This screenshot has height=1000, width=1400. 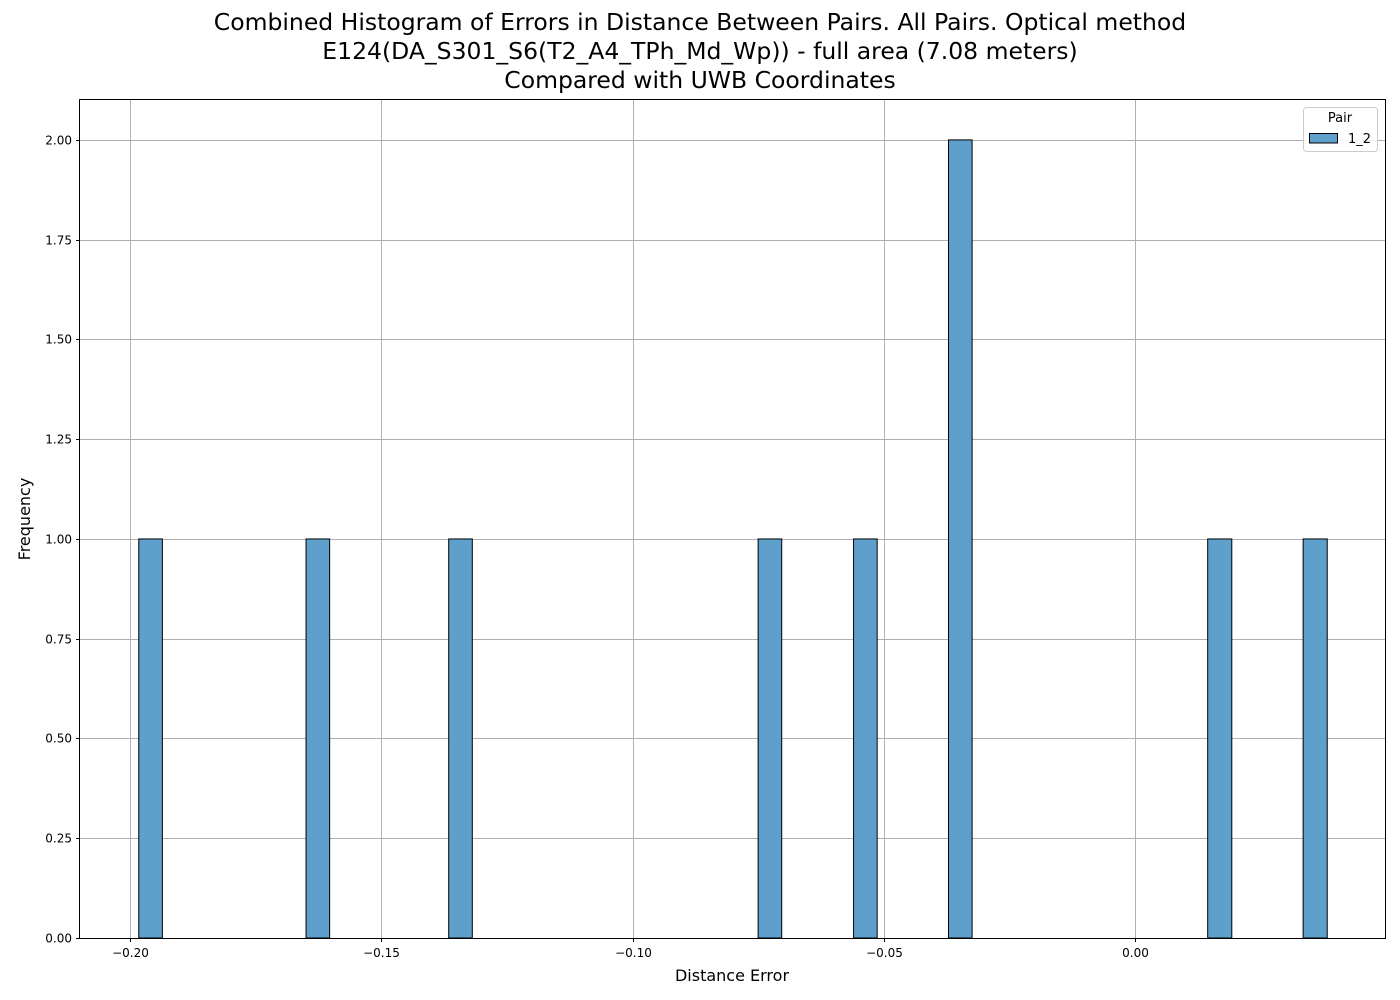 What do you see at coordinates (58, 440) in the screenshot?
I see `y-tick-label: 1.25` at bounding box center [58, 440].